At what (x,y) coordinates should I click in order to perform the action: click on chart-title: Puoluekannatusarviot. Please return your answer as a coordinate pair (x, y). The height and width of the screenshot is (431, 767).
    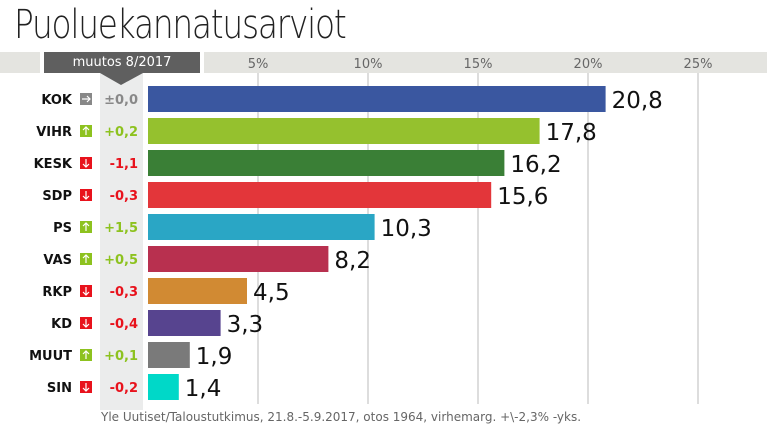
    Looking at the image, I should click on (180, 25).